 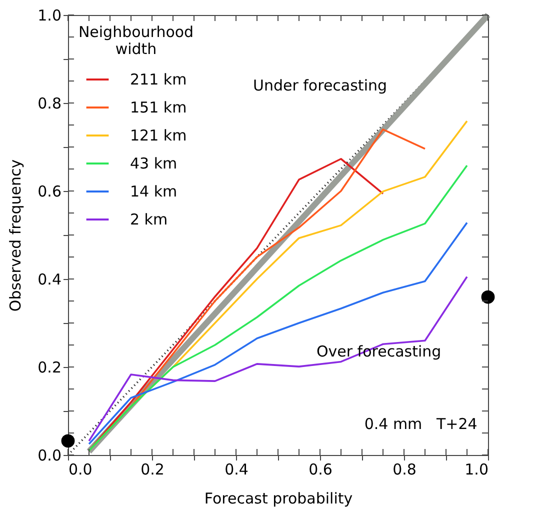 I want to click on x-tick-label: 0.6, so click(x=320, y=469).